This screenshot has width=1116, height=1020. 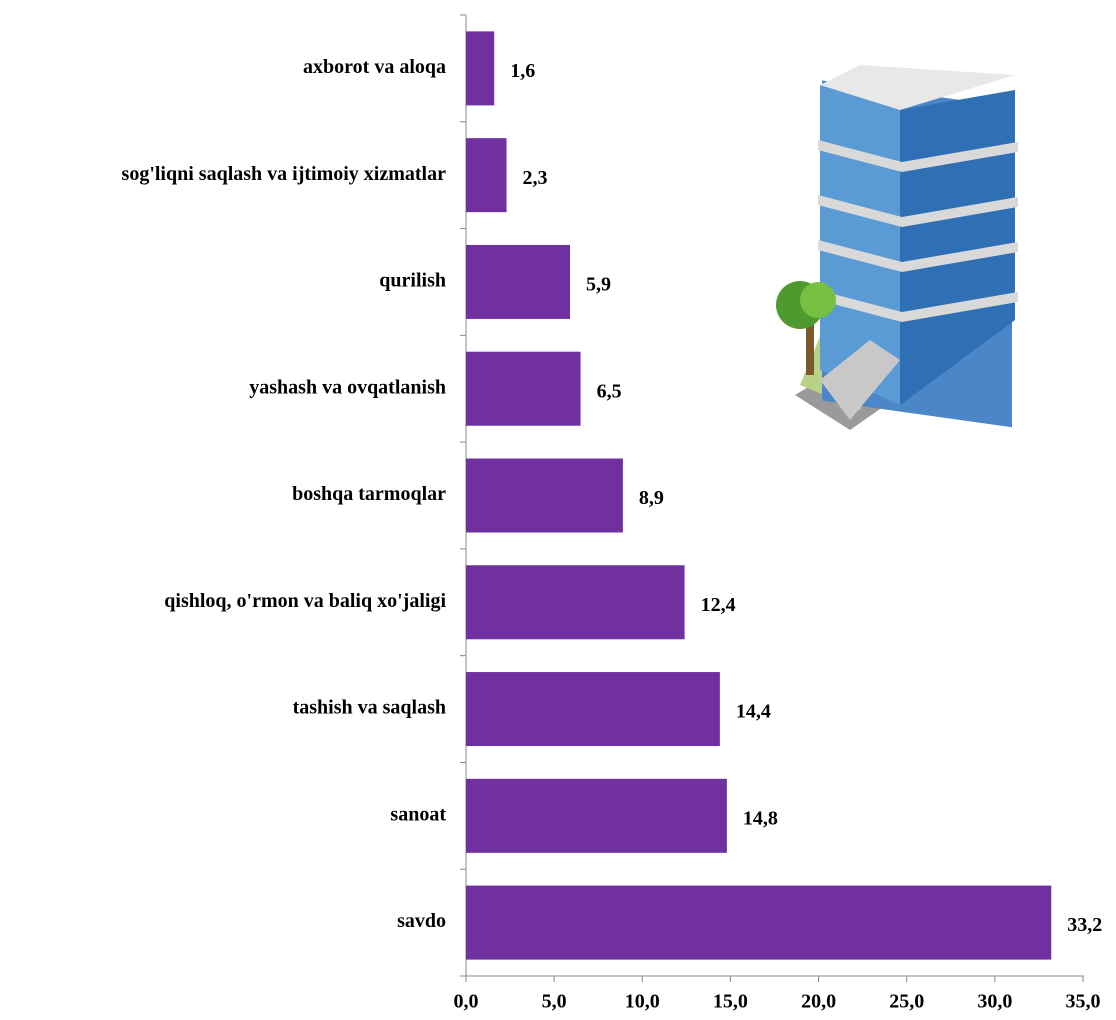 What do you see at coordinates (994, 1002) in the screenshot?
I see `x-tick-label: 30,0` at bounding box center [994, 1002].